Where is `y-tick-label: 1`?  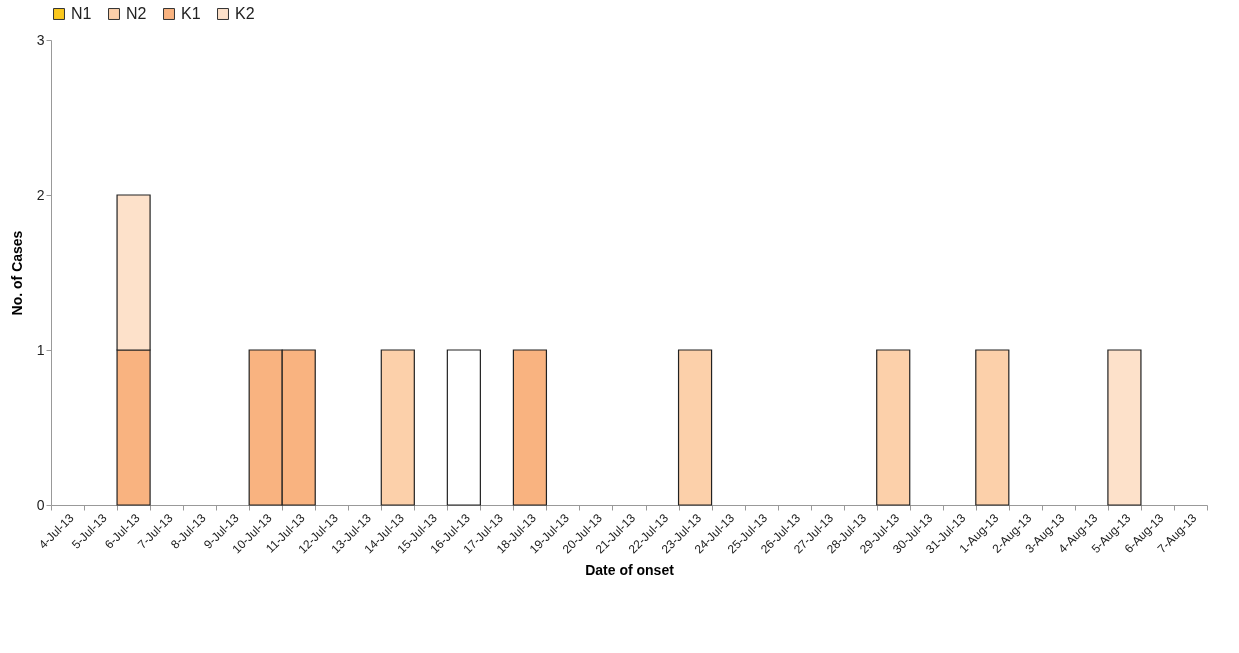
y-tick-label: 1 is located at coordinates (40, 349).